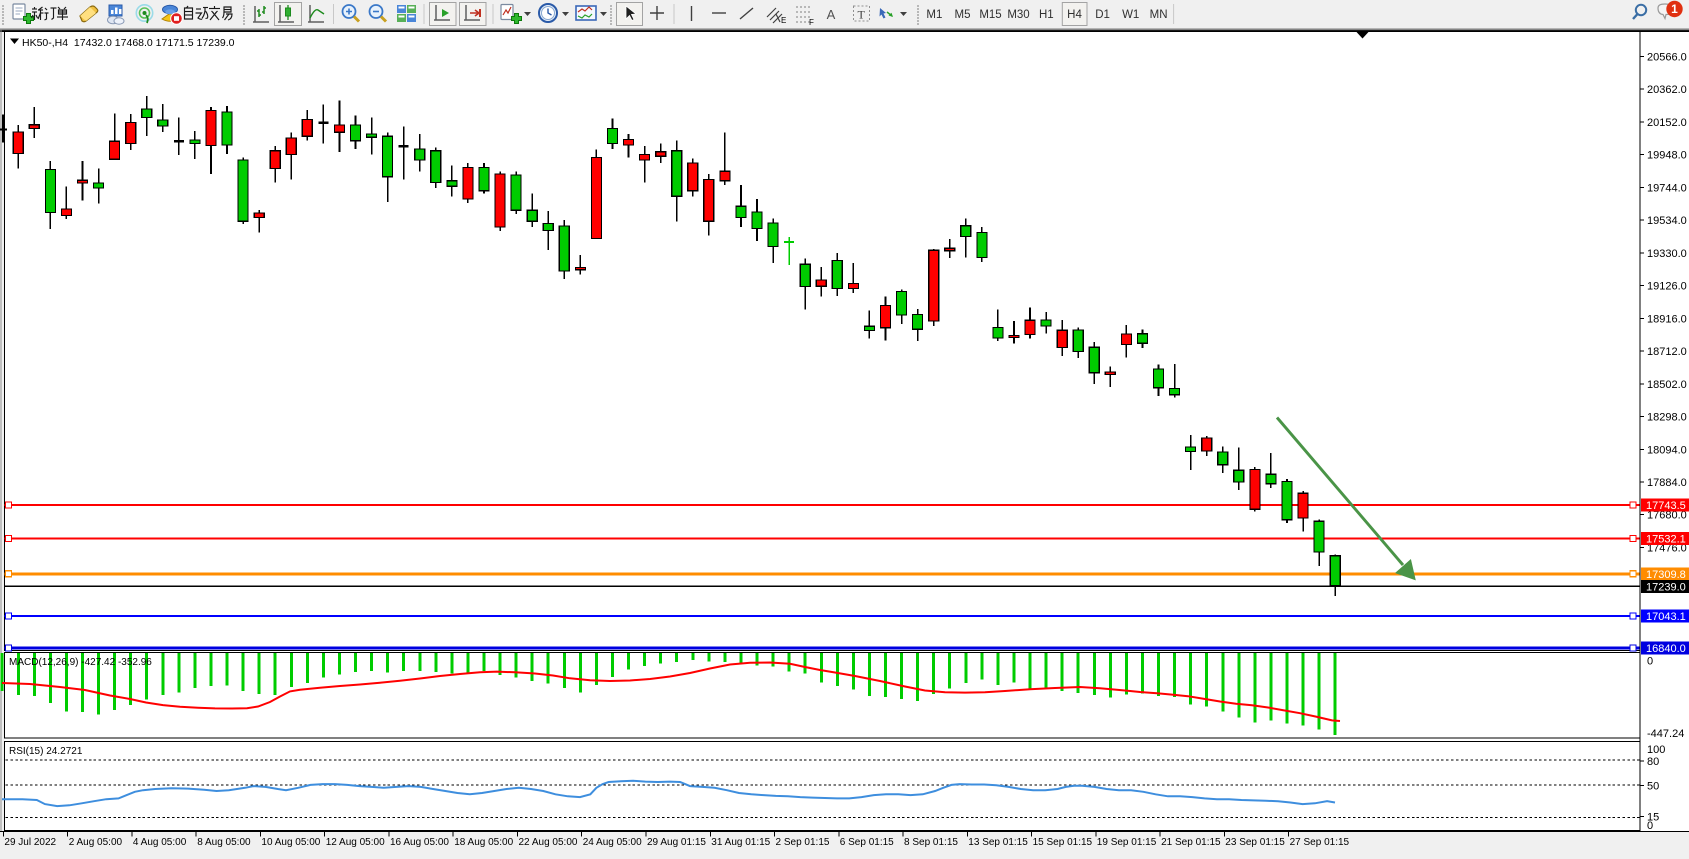 The image size is (1689, 859). Describe the element at coordinates (676, 842) in the screenshot. I see `svg-text: 29 Aug 01:15` at that location.